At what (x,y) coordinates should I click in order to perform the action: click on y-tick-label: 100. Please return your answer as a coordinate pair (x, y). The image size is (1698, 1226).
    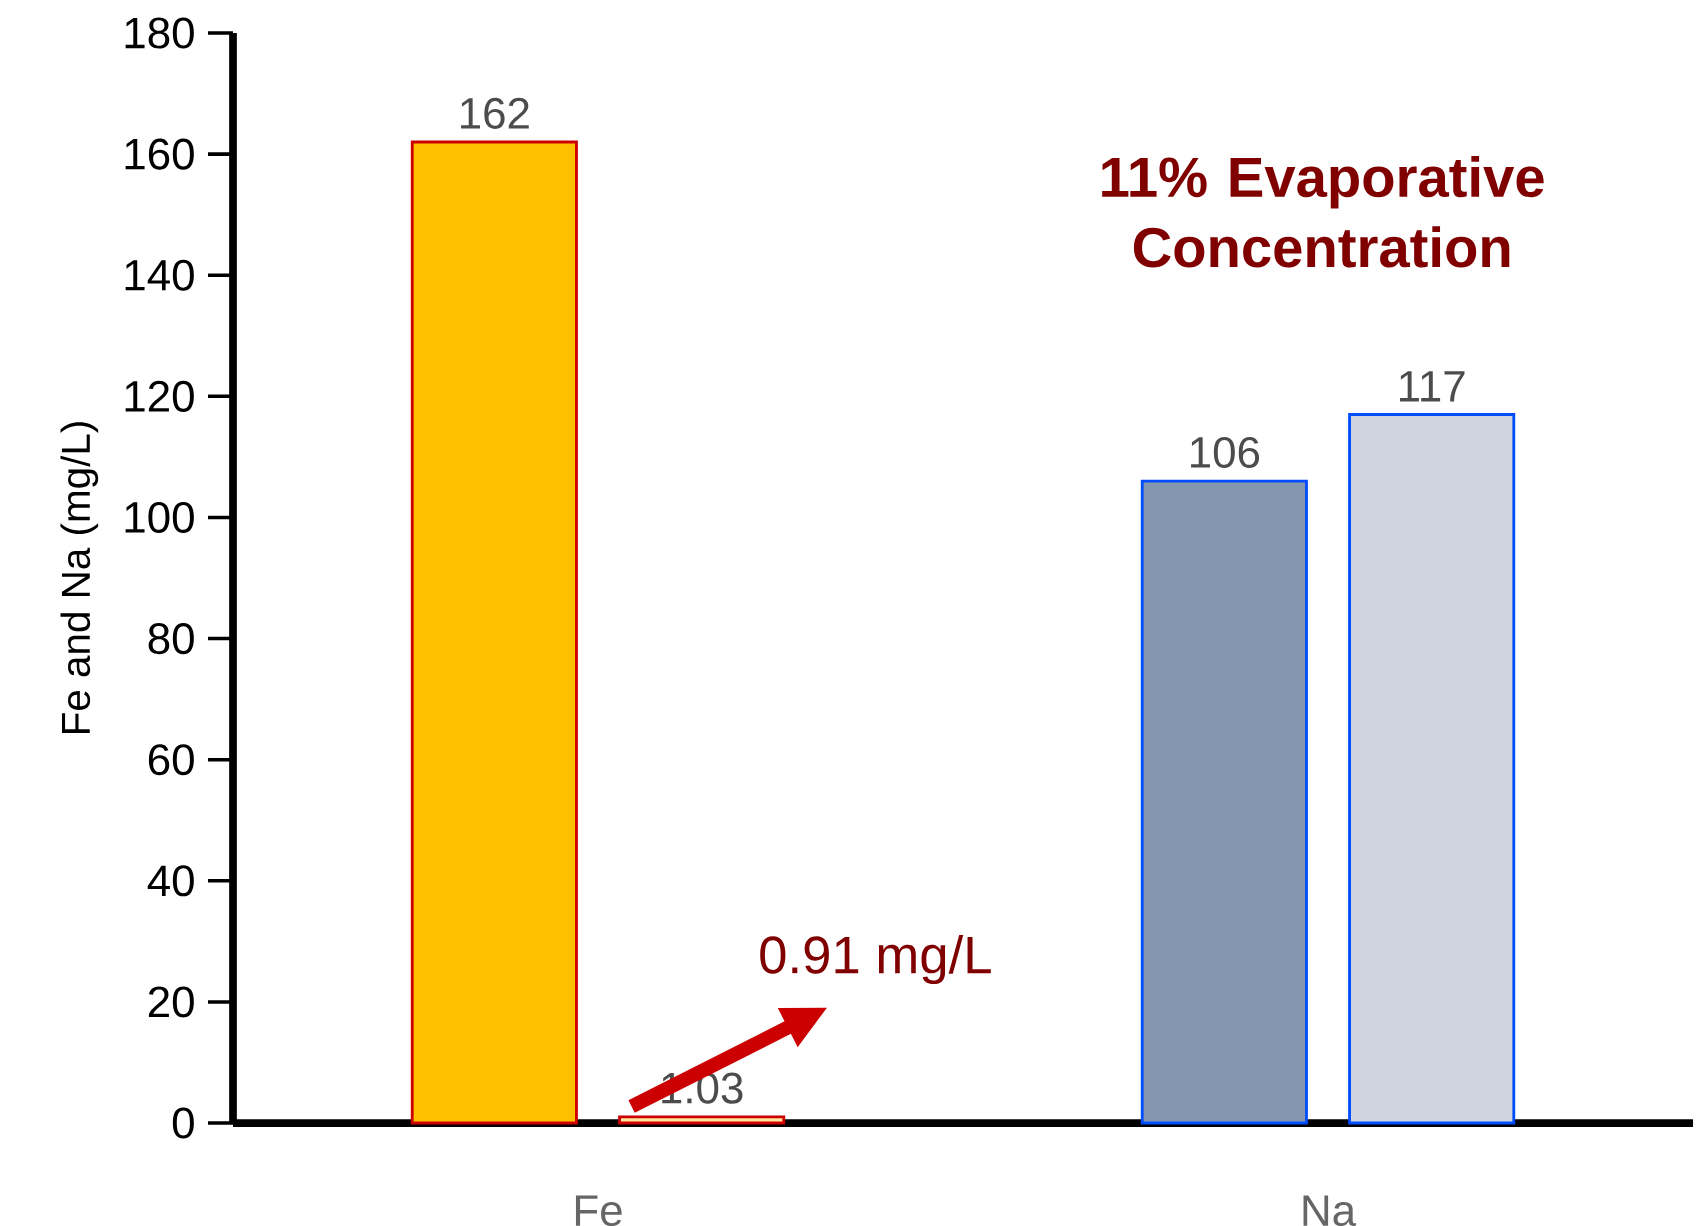
    Looking at the image, I should click on (159, 517).